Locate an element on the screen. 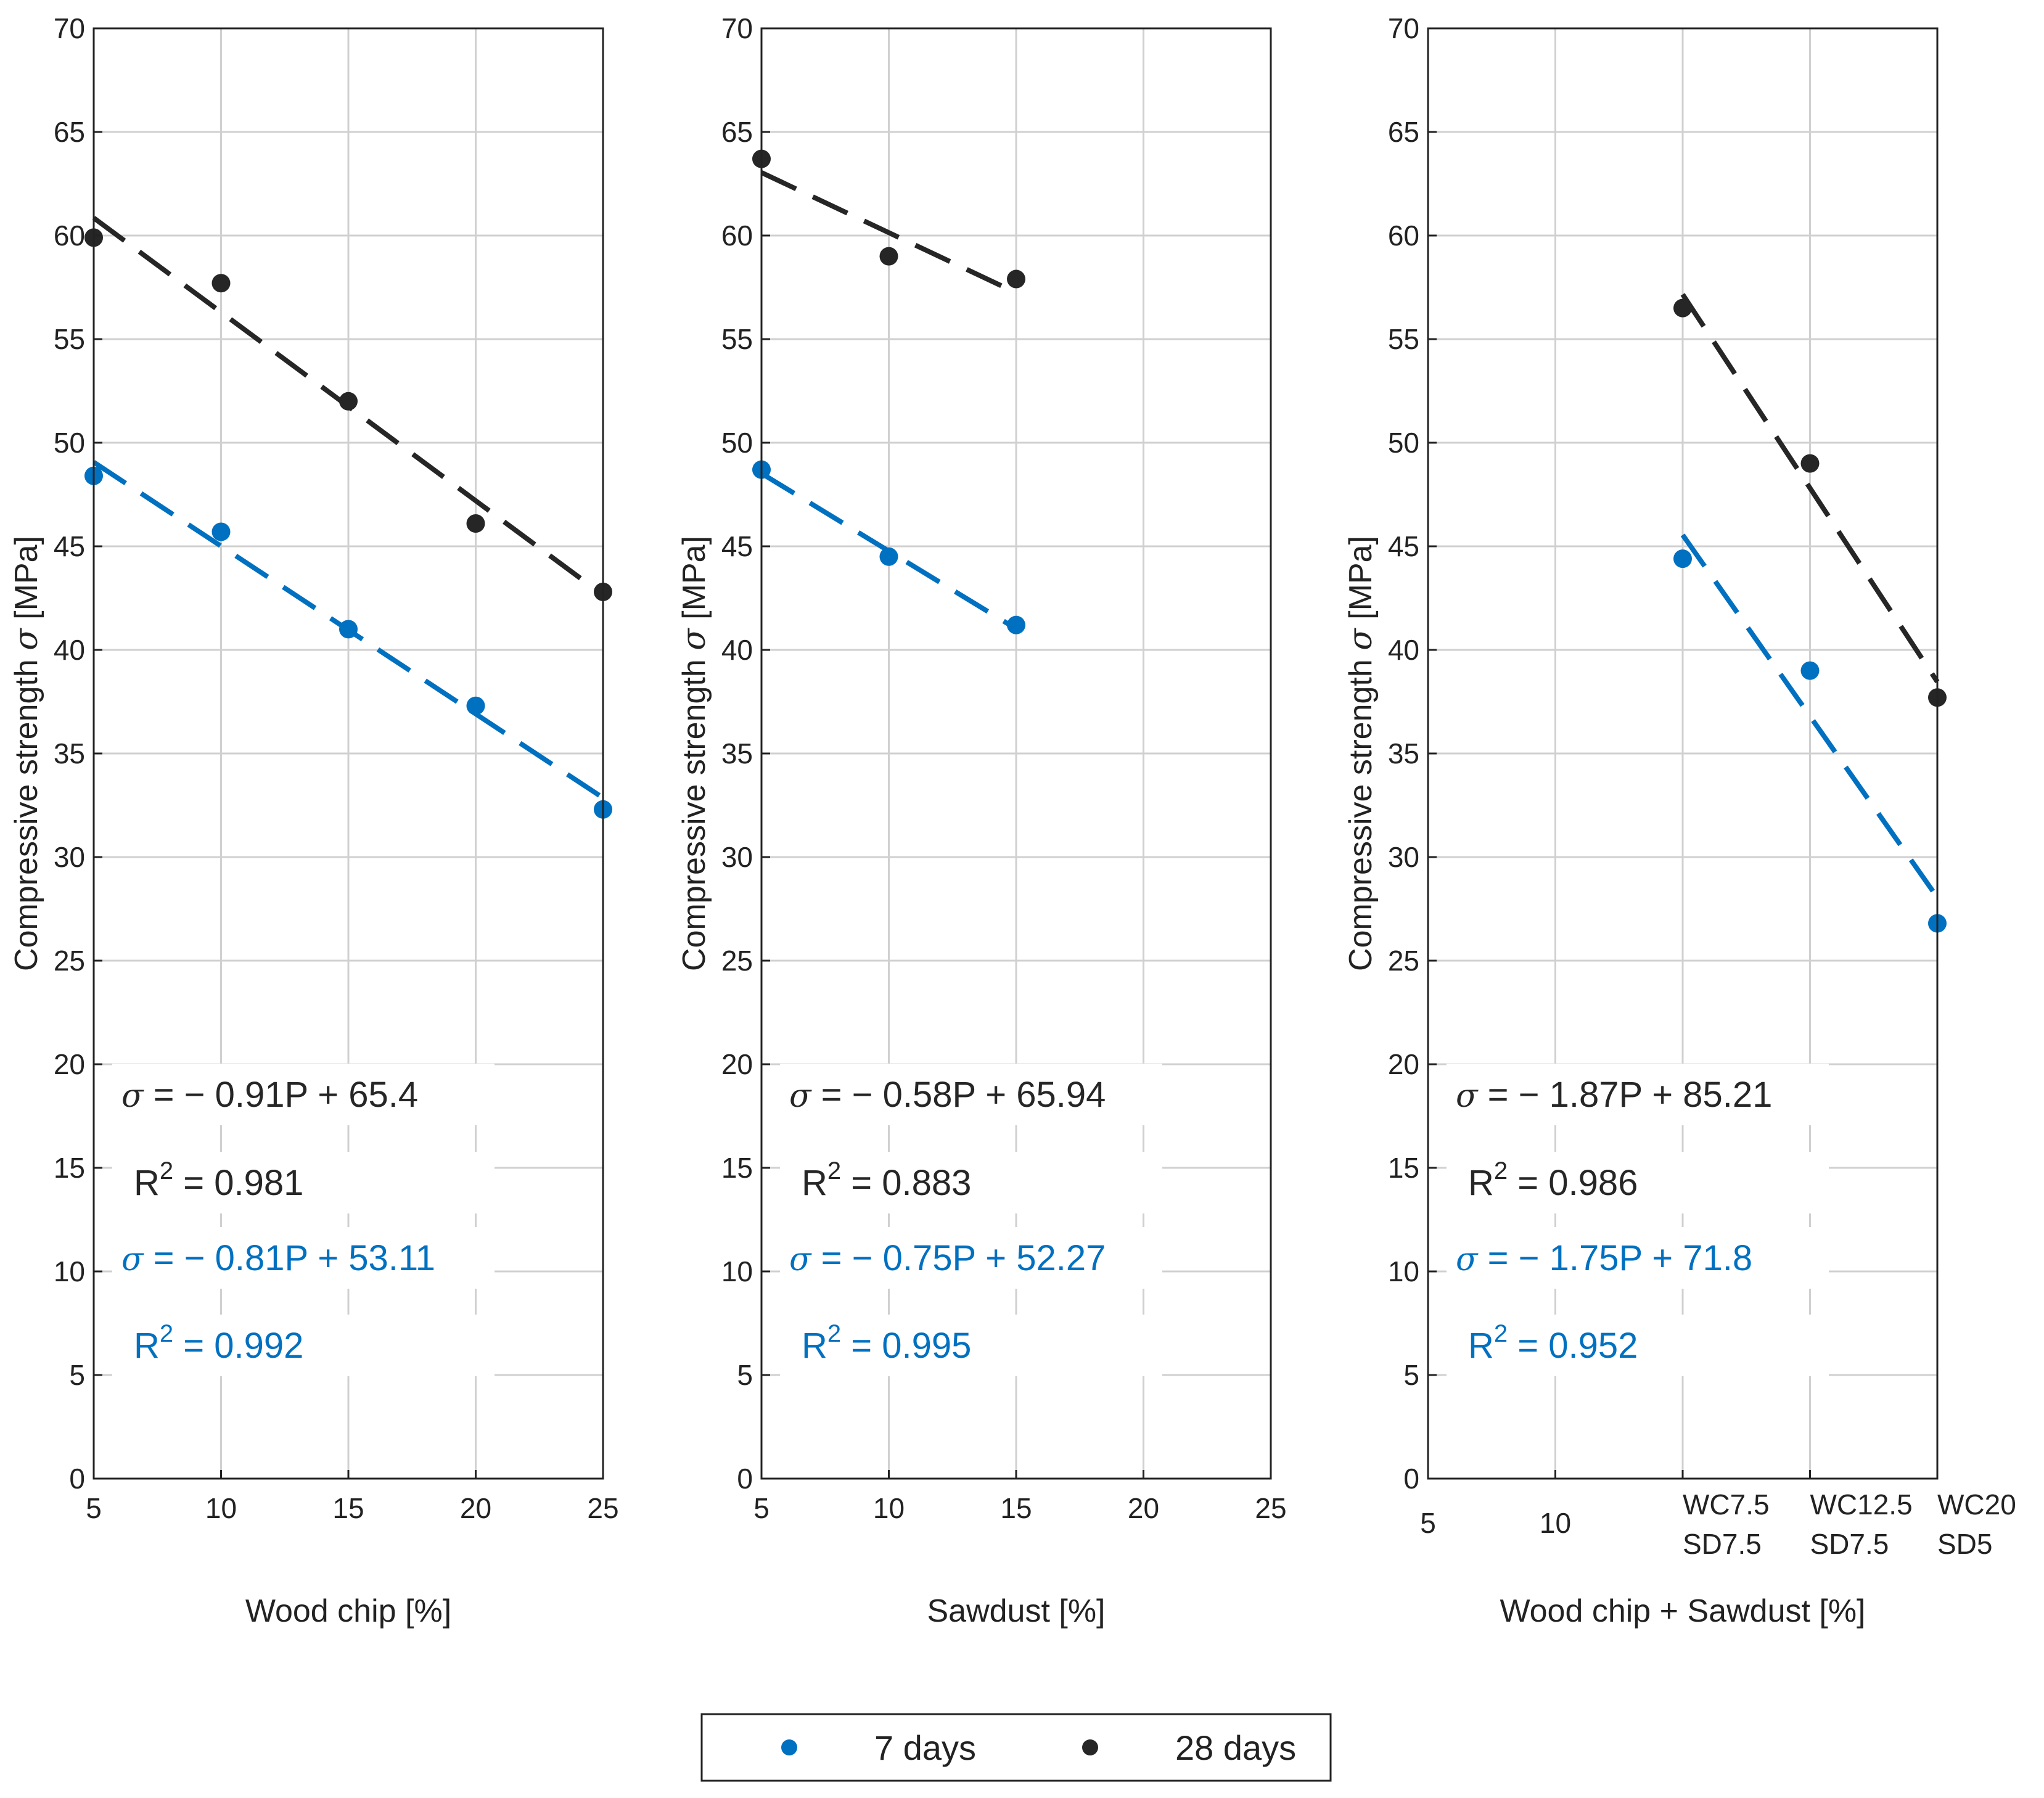 This screenshot has width=2044, height=1798. x-axis-label: Sawdust [%] is located at coordinates (1016, 1611).